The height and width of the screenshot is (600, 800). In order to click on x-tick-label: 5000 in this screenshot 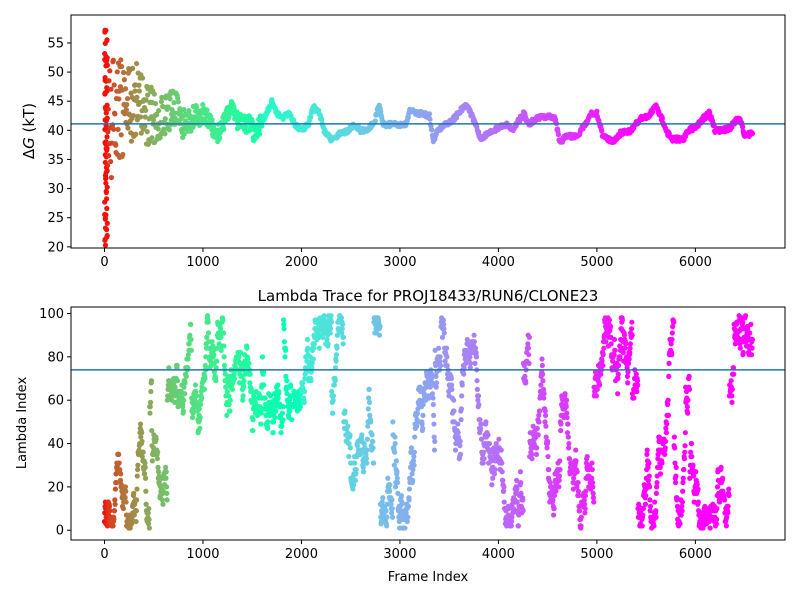, I will do `click(596, 262)`.